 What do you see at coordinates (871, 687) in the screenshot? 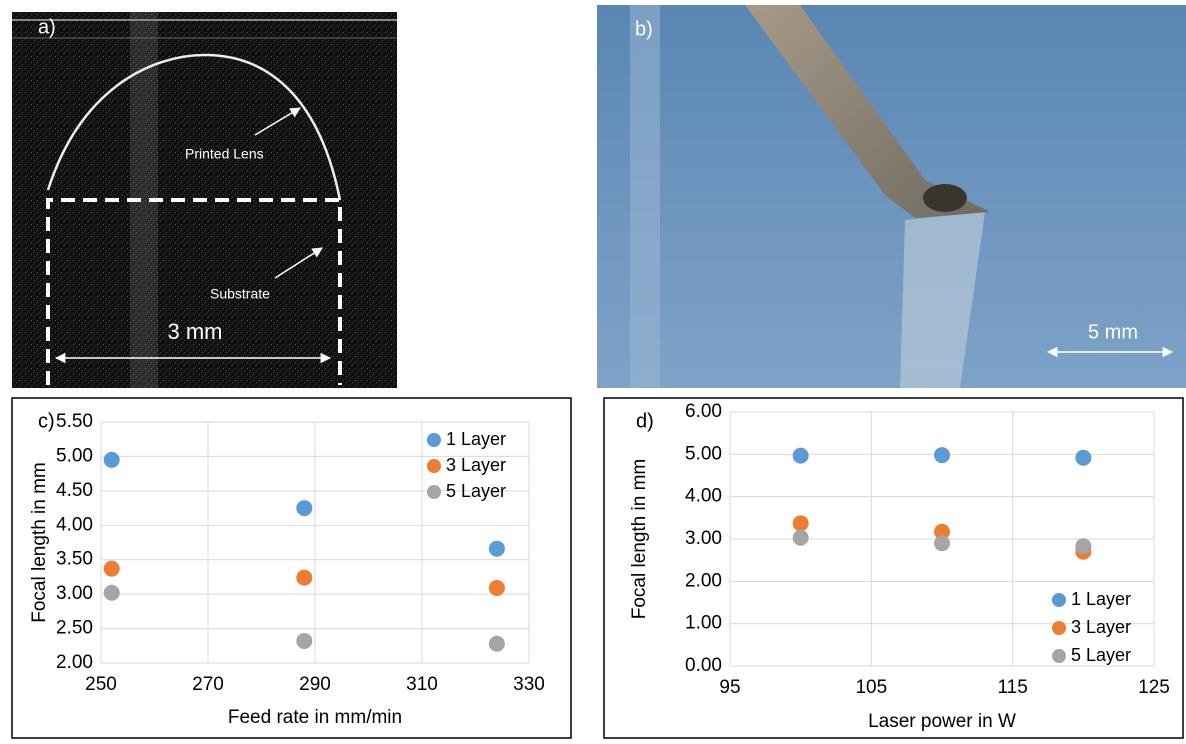
I see `x-tick-label: 105` at bounding box center [871, 687].